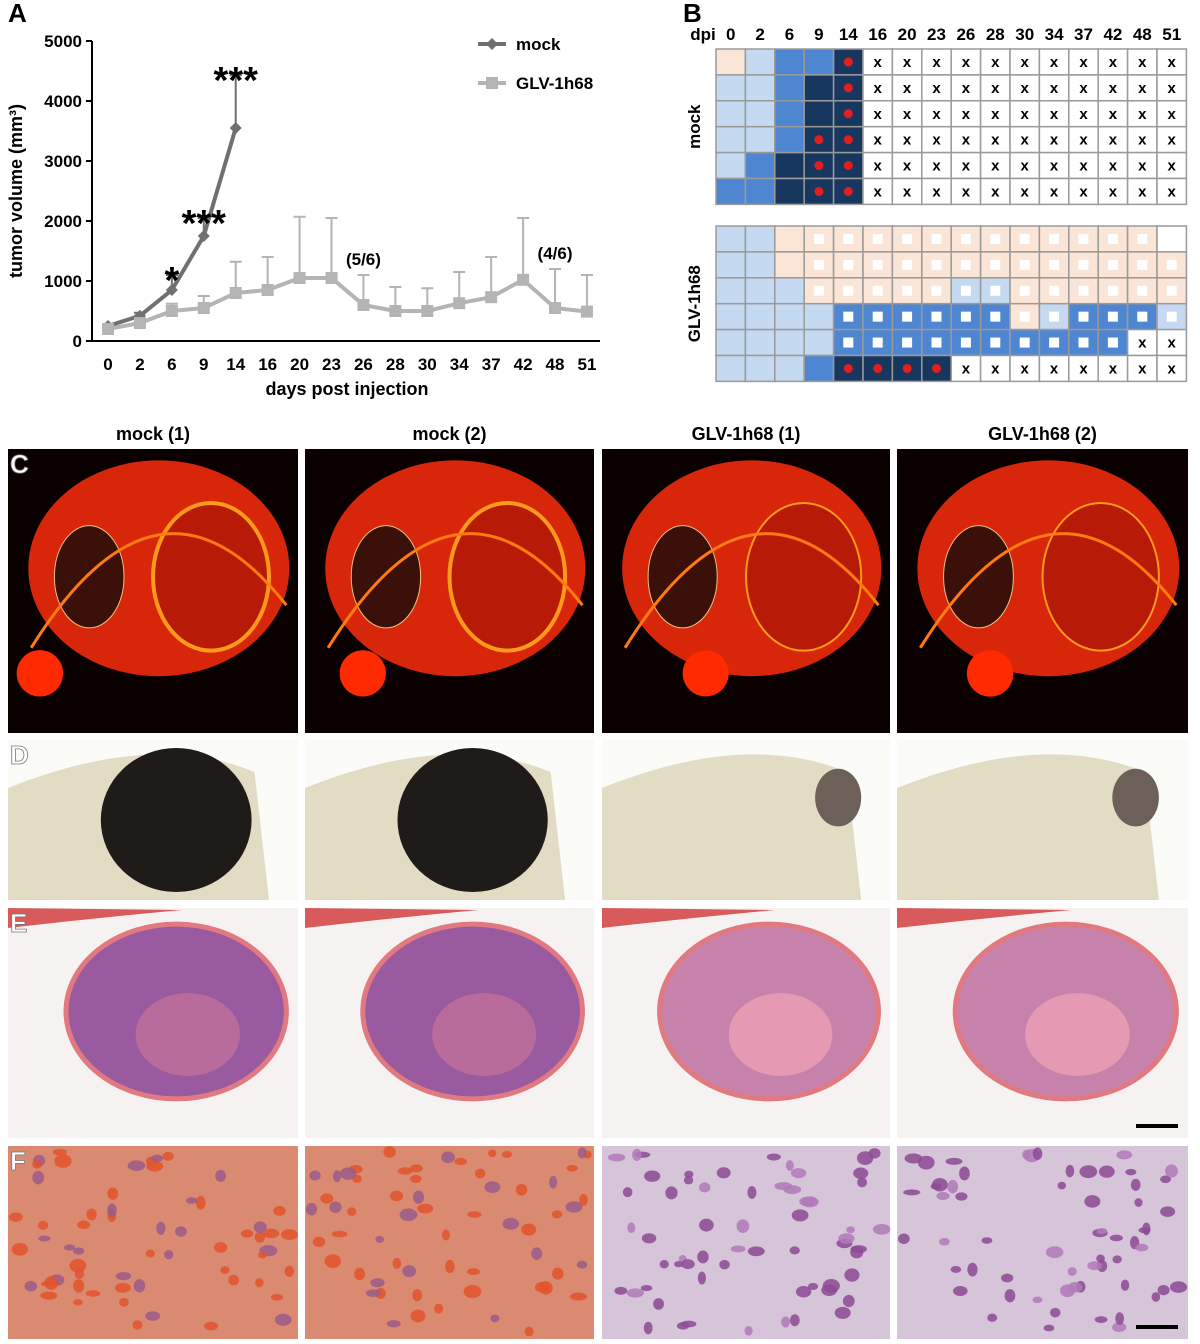  Describe the element at coordinates (1024, 34) in the screenshot. I see `column-label: 30` at that location.